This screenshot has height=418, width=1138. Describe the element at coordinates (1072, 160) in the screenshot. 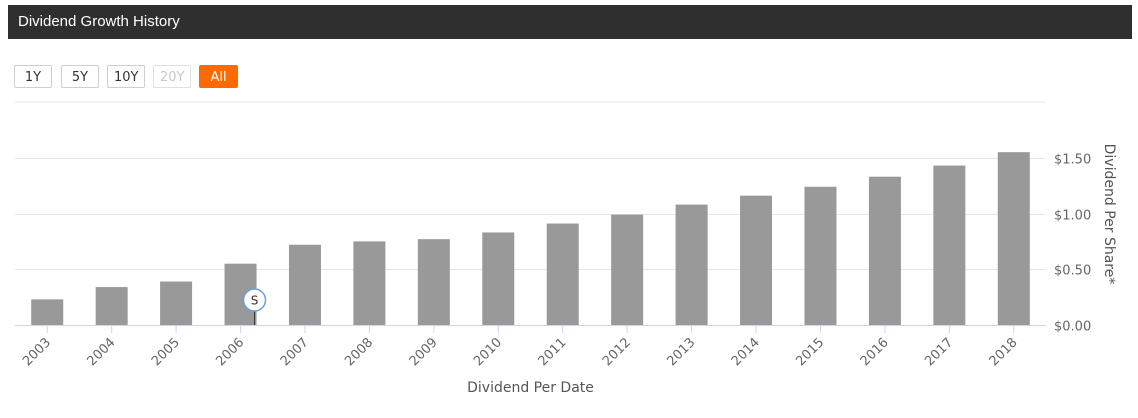

I see `y-tick-label: $1.50` at that location.